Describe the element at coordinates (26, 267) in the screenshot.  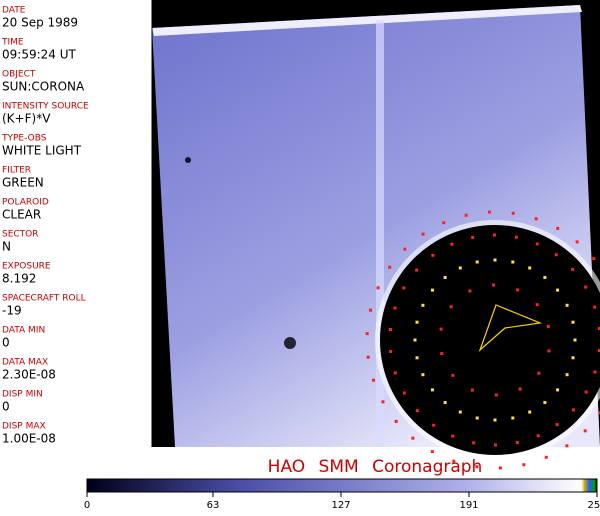
I see `field-label: EXPOSURE` at that location.